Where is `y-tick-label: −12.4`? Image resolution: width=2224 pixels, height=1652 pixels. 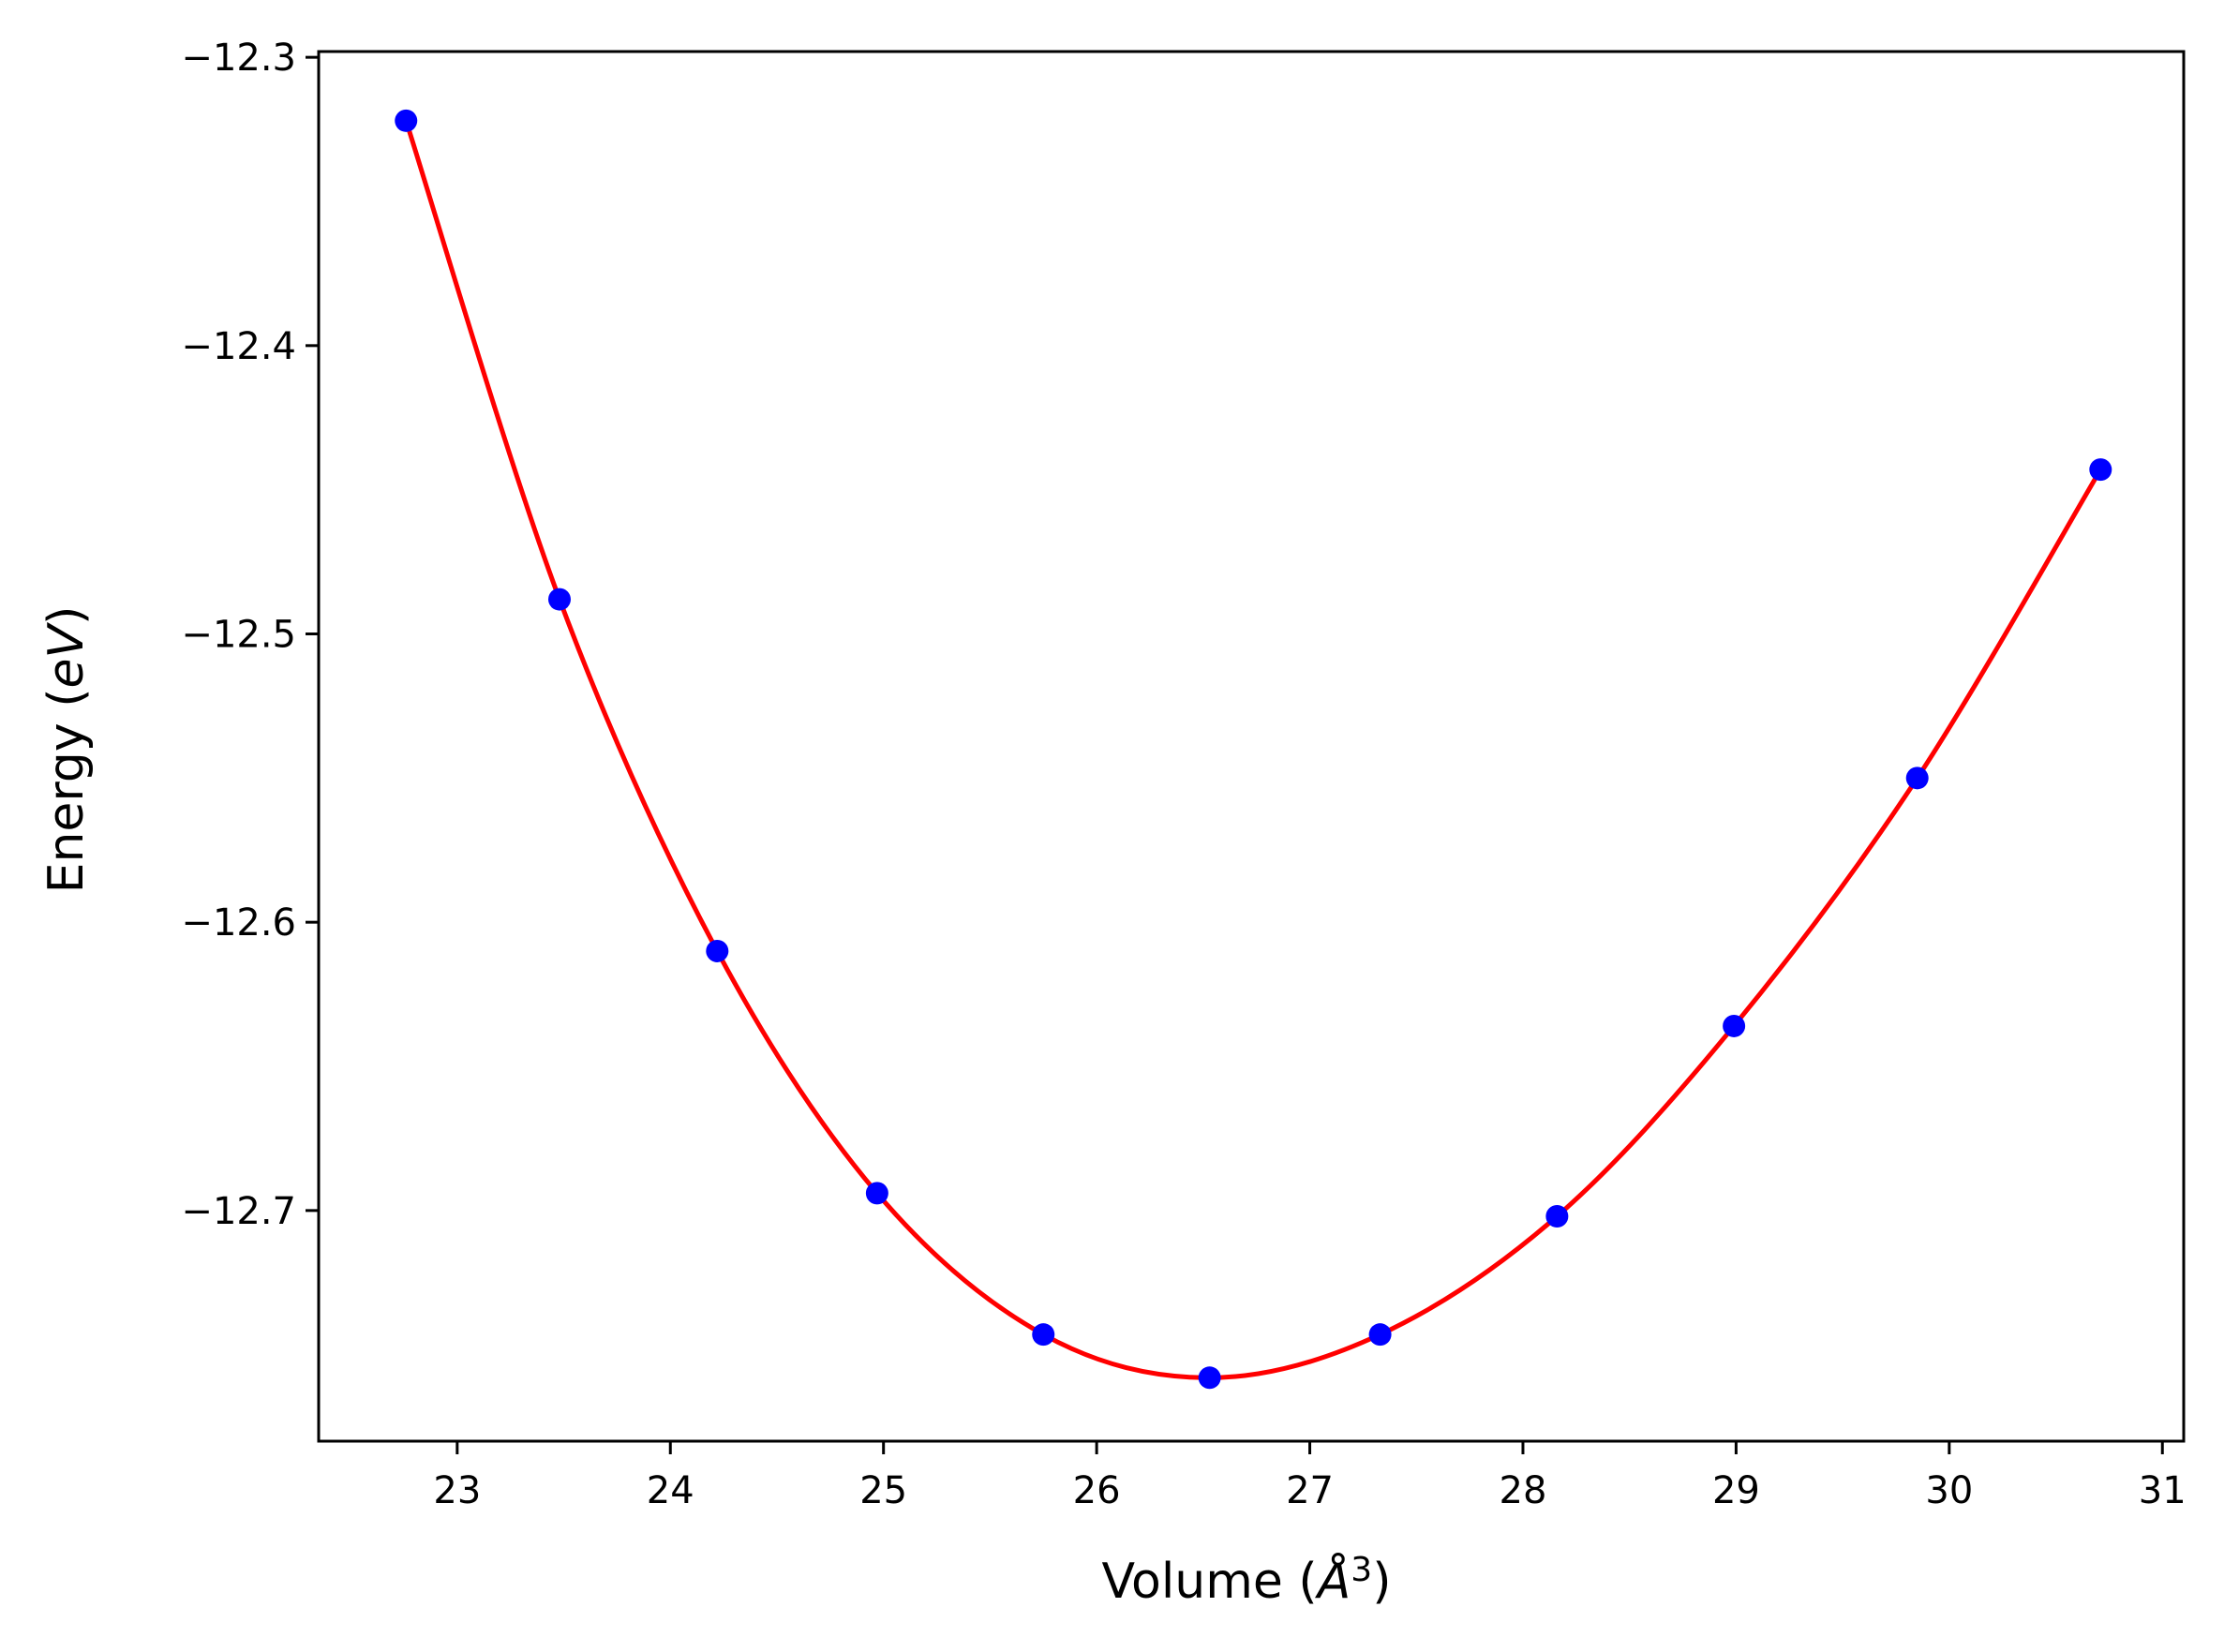
y-tick-label: −12.4 is located at coordinates (239, 346).